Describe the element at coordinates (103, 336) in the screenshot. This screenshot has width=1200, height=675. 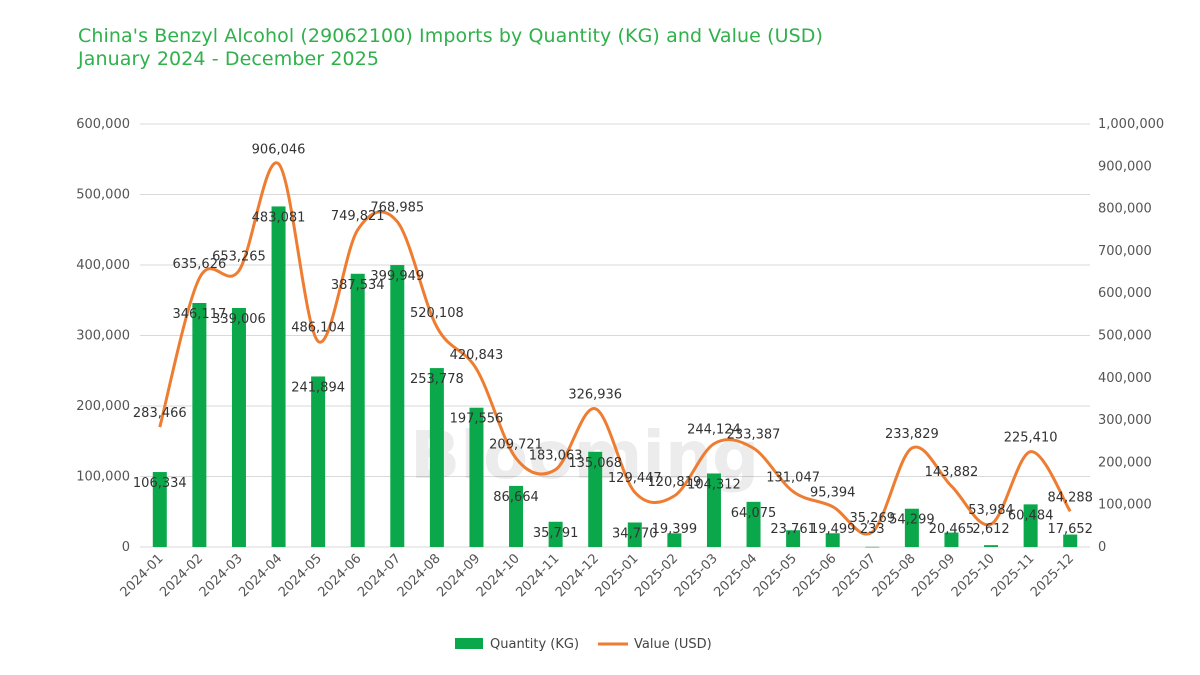
I see `y-left-tick-label: 300,000` at that location.